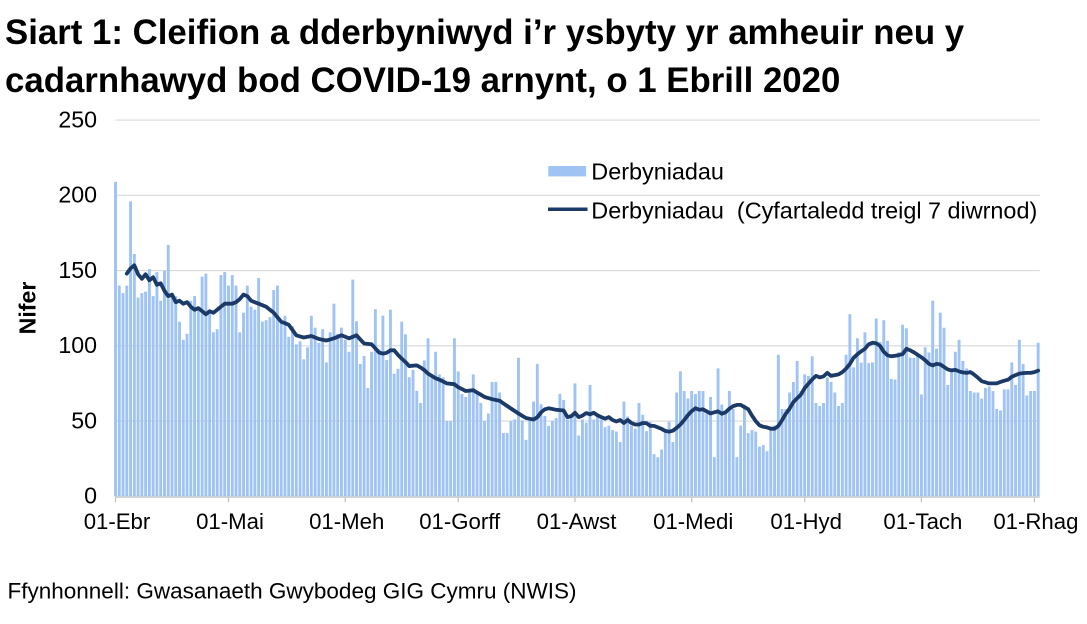 The height and width of the screenshot is (624, 1087). I want to click on svg-text: 50, so click(84, 420).